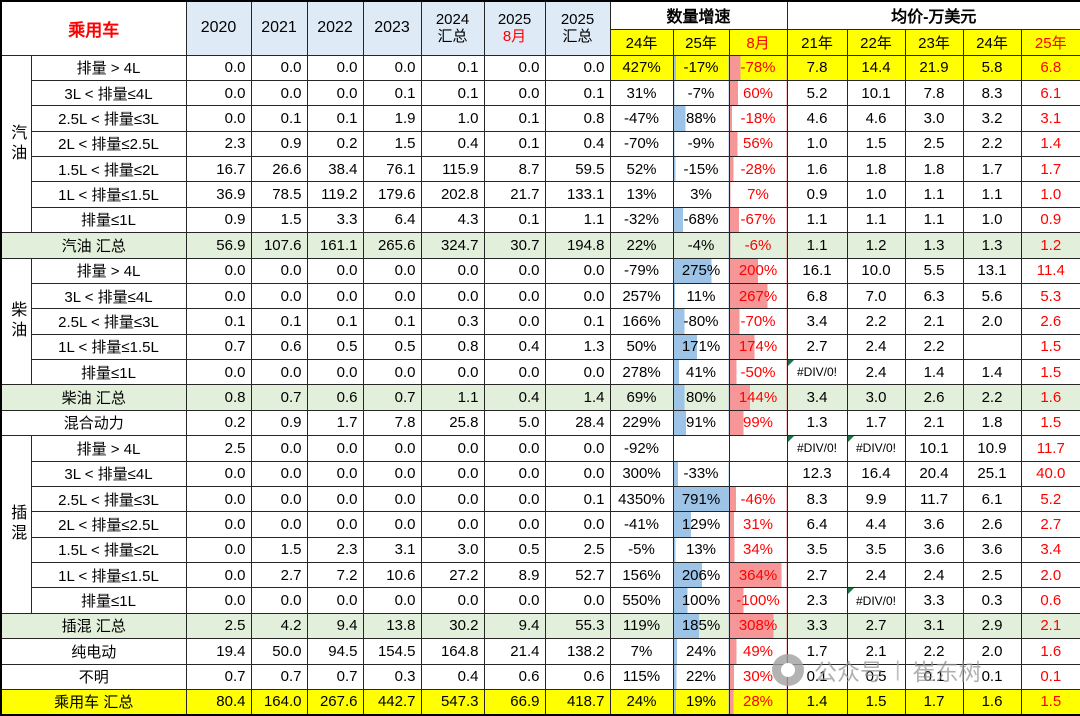 The width and height of the screenshot is (1080, 716). Describe the element at coordinates (758, 524) in the screenshot. I see `growth-cell: 31%` at that location.